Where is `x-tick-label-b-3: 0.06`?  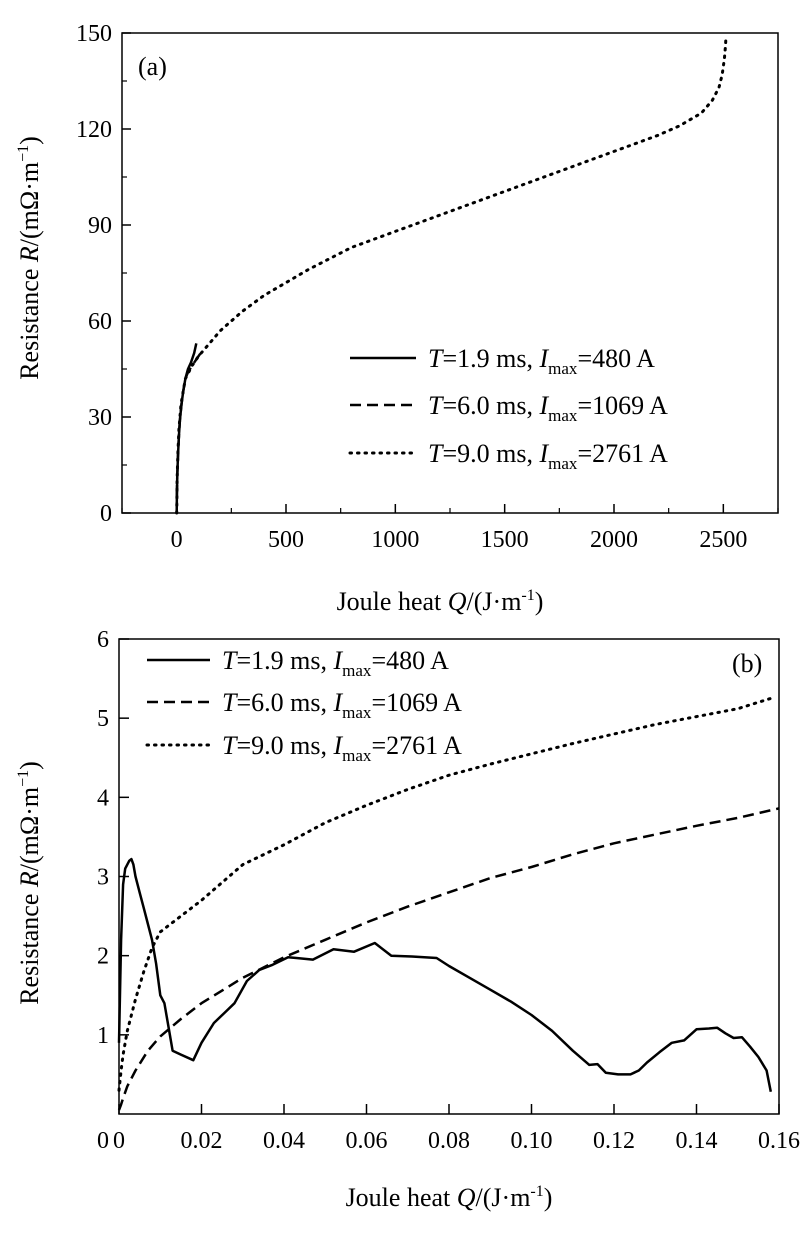
x-tick-label-b-3: 0.06 is located at coordinates (367, 1141).